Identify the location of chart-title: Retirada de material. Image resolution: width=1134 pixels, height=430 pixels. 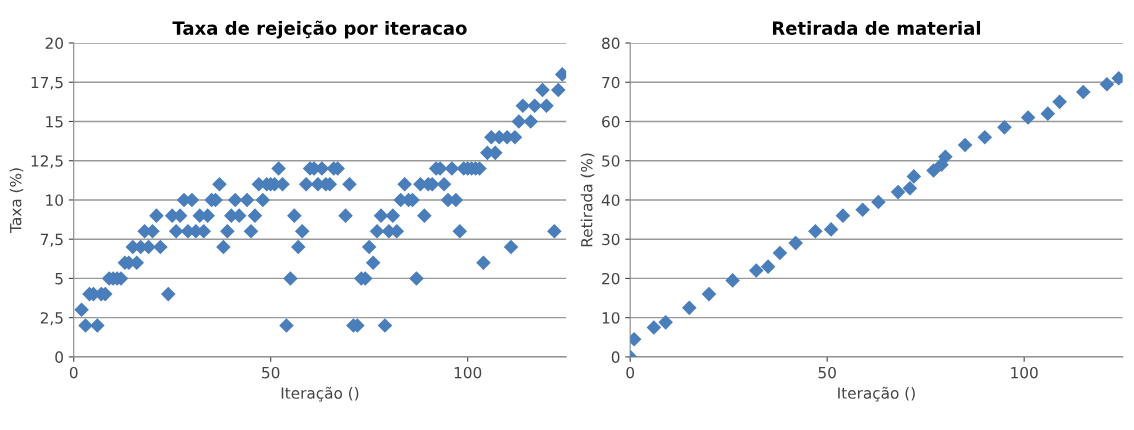
(876, 27).